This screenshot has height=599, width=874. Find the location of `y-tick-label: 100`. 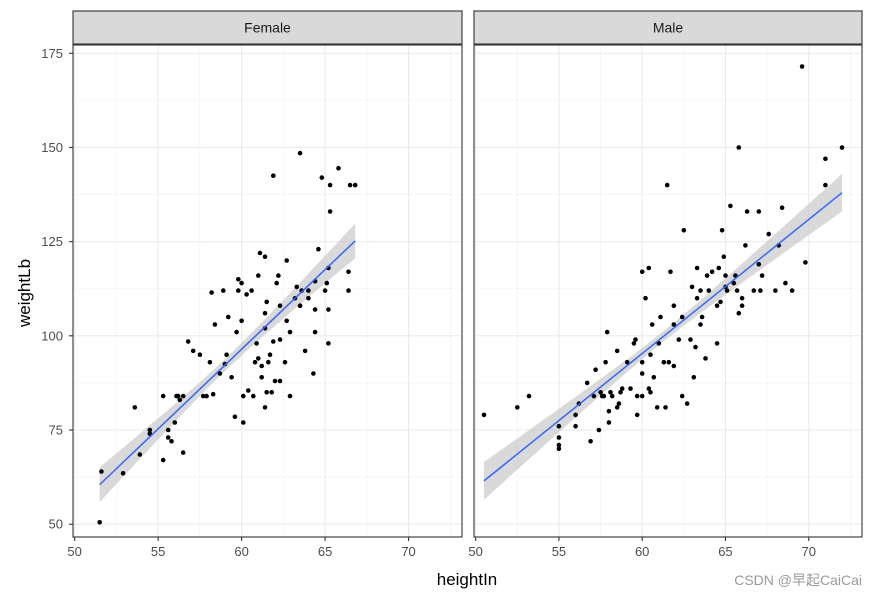

y-tick-label: 100 is located at coordinates (52, 335).